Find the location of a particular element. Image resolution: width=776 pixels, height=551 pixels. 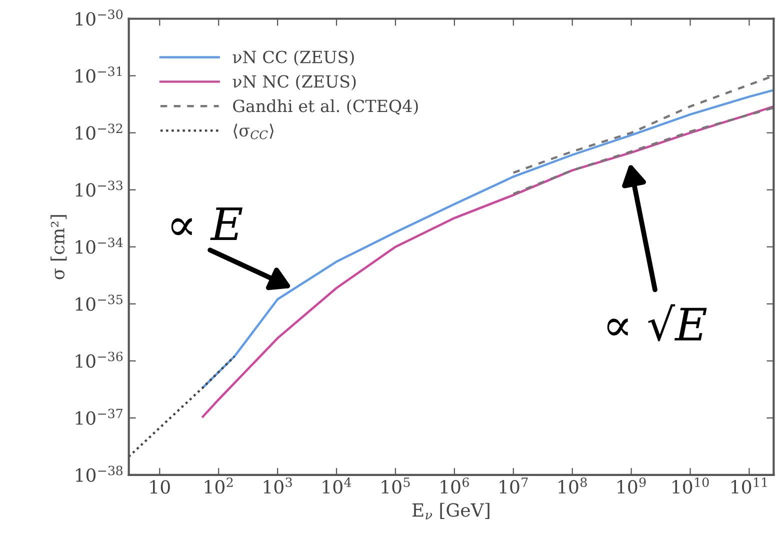

y-tick-label: 10$^{−31}$ is located at coordinates (99, 74).